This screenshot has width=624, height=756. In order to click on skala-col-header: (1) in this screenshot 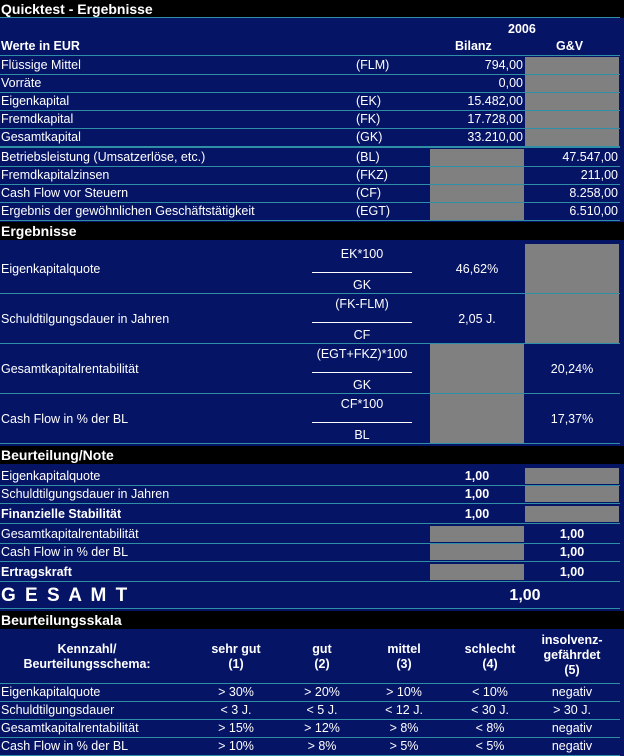, I will do `click(236, 664)`.